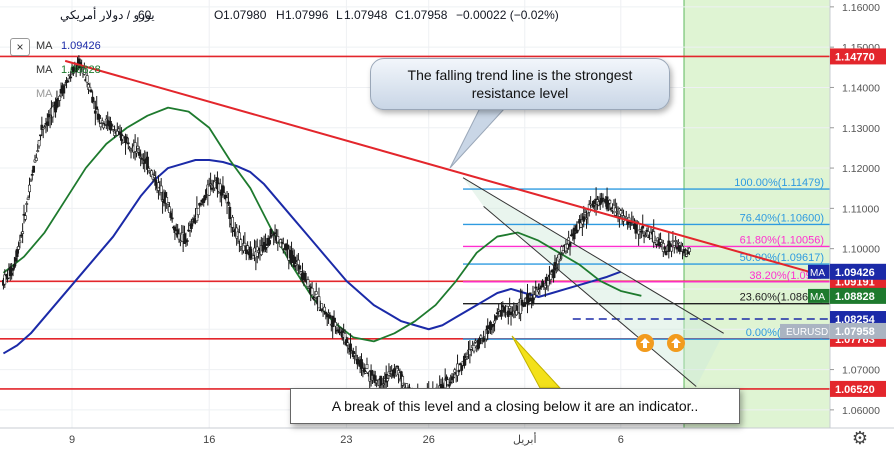  I want to click on fib-level-label: 50.00%(1.09617), so click(782, 258).